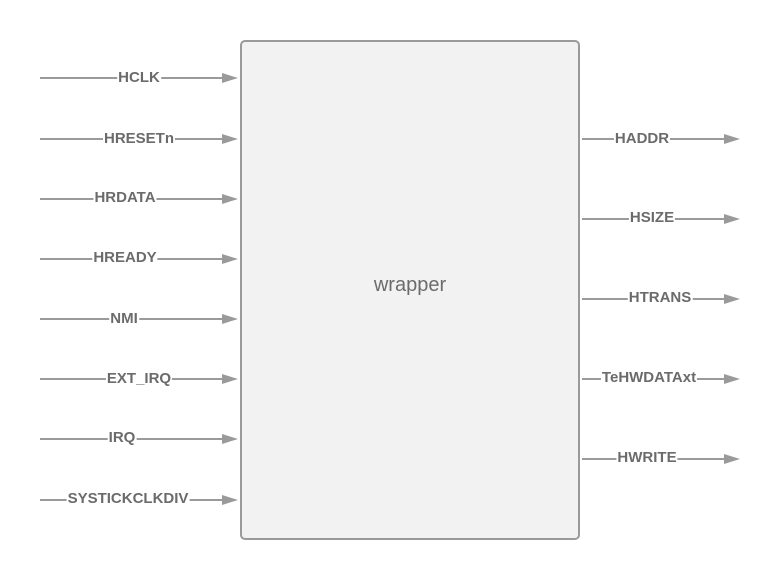 This screenshot has width=780, height=580. Describe the element at coordinates (125, 198) in the screenshot. I see `input-label-hrdata: HRDATA` at that location.